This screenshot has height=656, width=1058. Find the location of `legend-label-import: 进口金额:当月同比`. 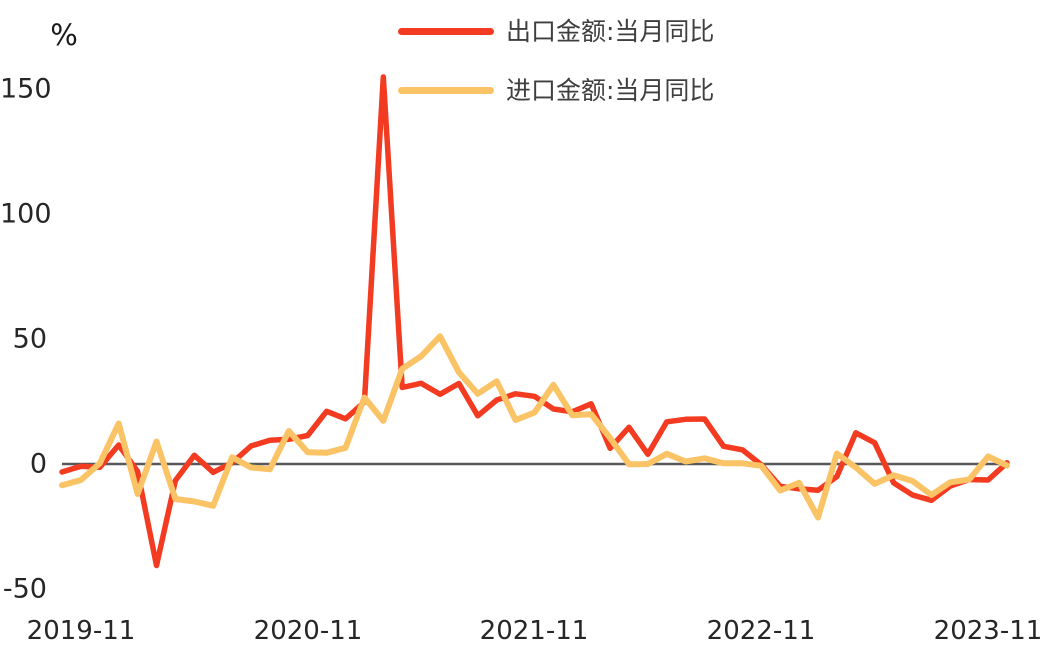

legend-label-import: 进口金额:当月同比 is located at coordinates (610, 90).